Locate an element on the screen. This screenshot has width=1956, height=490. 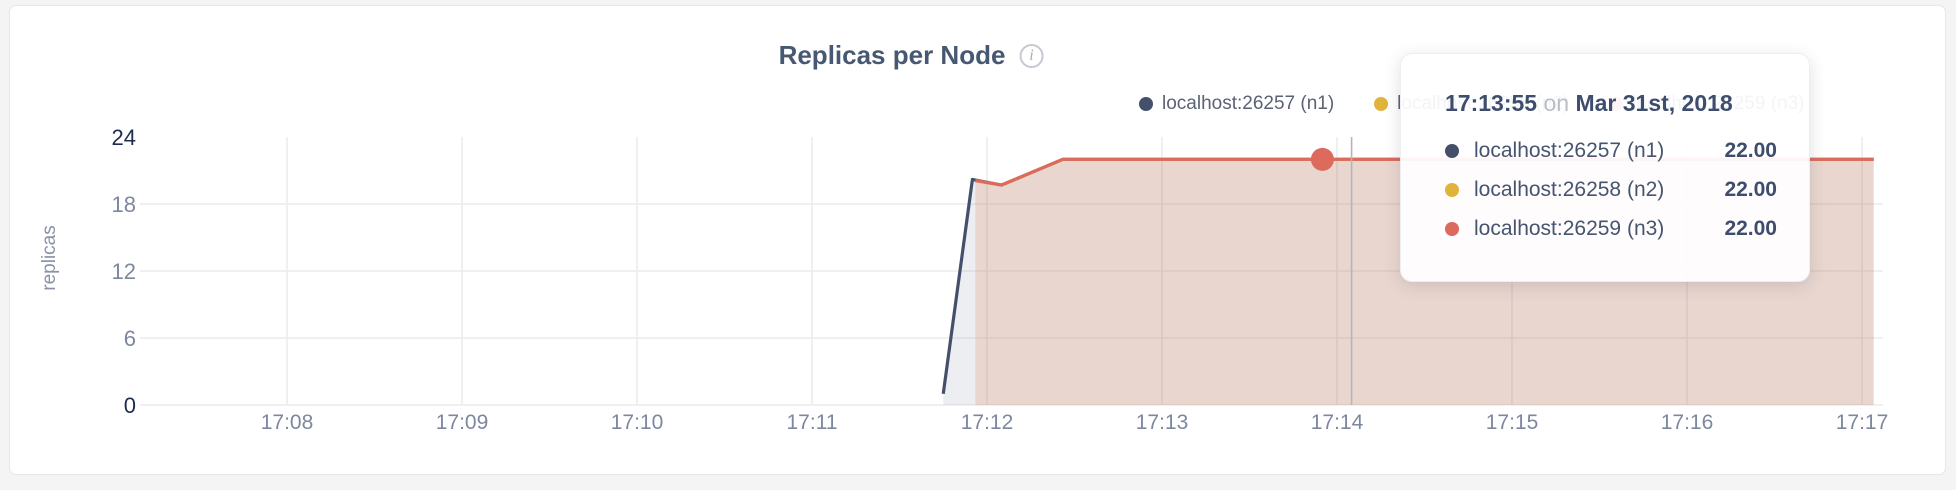
x-tick-label: 17:16 is located at coordinates (1687, 422).